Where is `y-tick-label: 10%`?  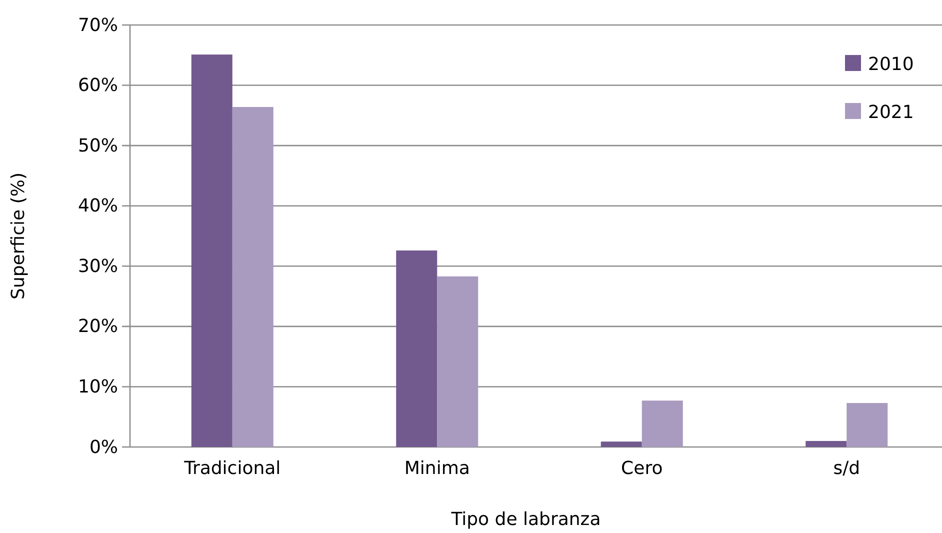 y-tick-label: 10% is located at coordinates (98, 387).